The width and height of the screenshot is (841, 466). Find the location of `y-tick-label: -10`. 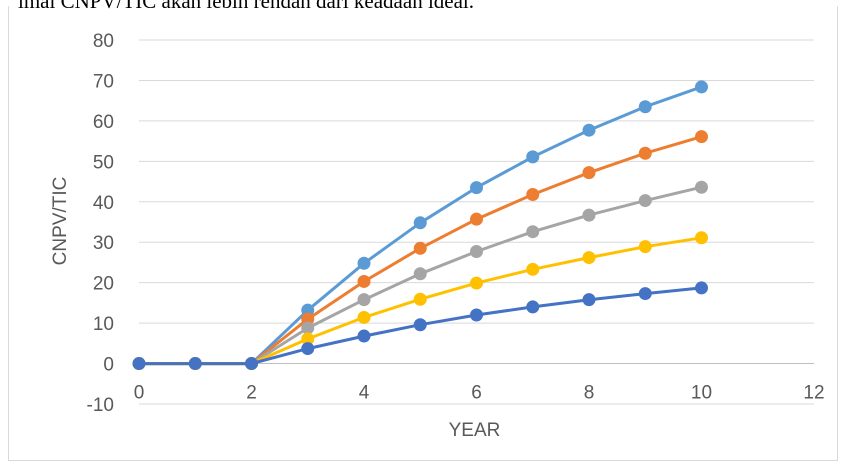

y-tick-label: -10 is located at coordinates (100, 405).